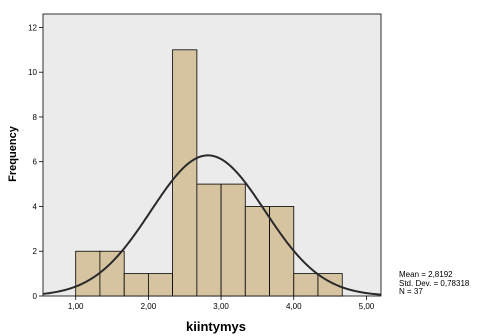 Image resolution: width=478 pixels, height=336 pixels. What do you see at coordinates (411, 291) in the screenshot?
I see `stat-n: N = 37` at bounding box center [411, 291].